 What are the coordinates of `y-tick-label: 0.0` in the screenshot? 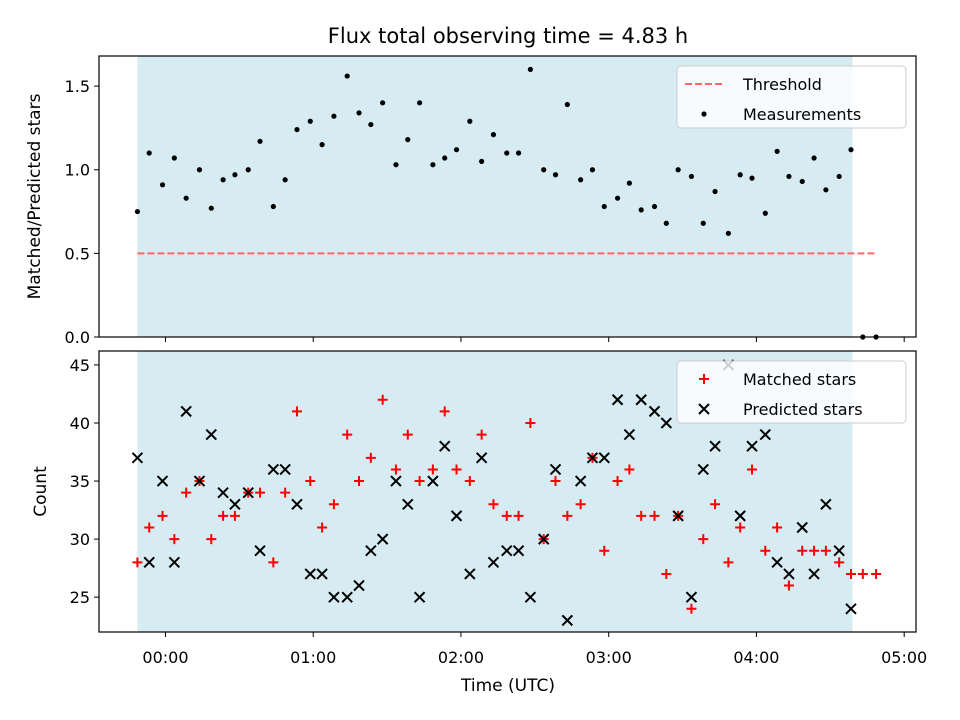 It's located at (77, 337).